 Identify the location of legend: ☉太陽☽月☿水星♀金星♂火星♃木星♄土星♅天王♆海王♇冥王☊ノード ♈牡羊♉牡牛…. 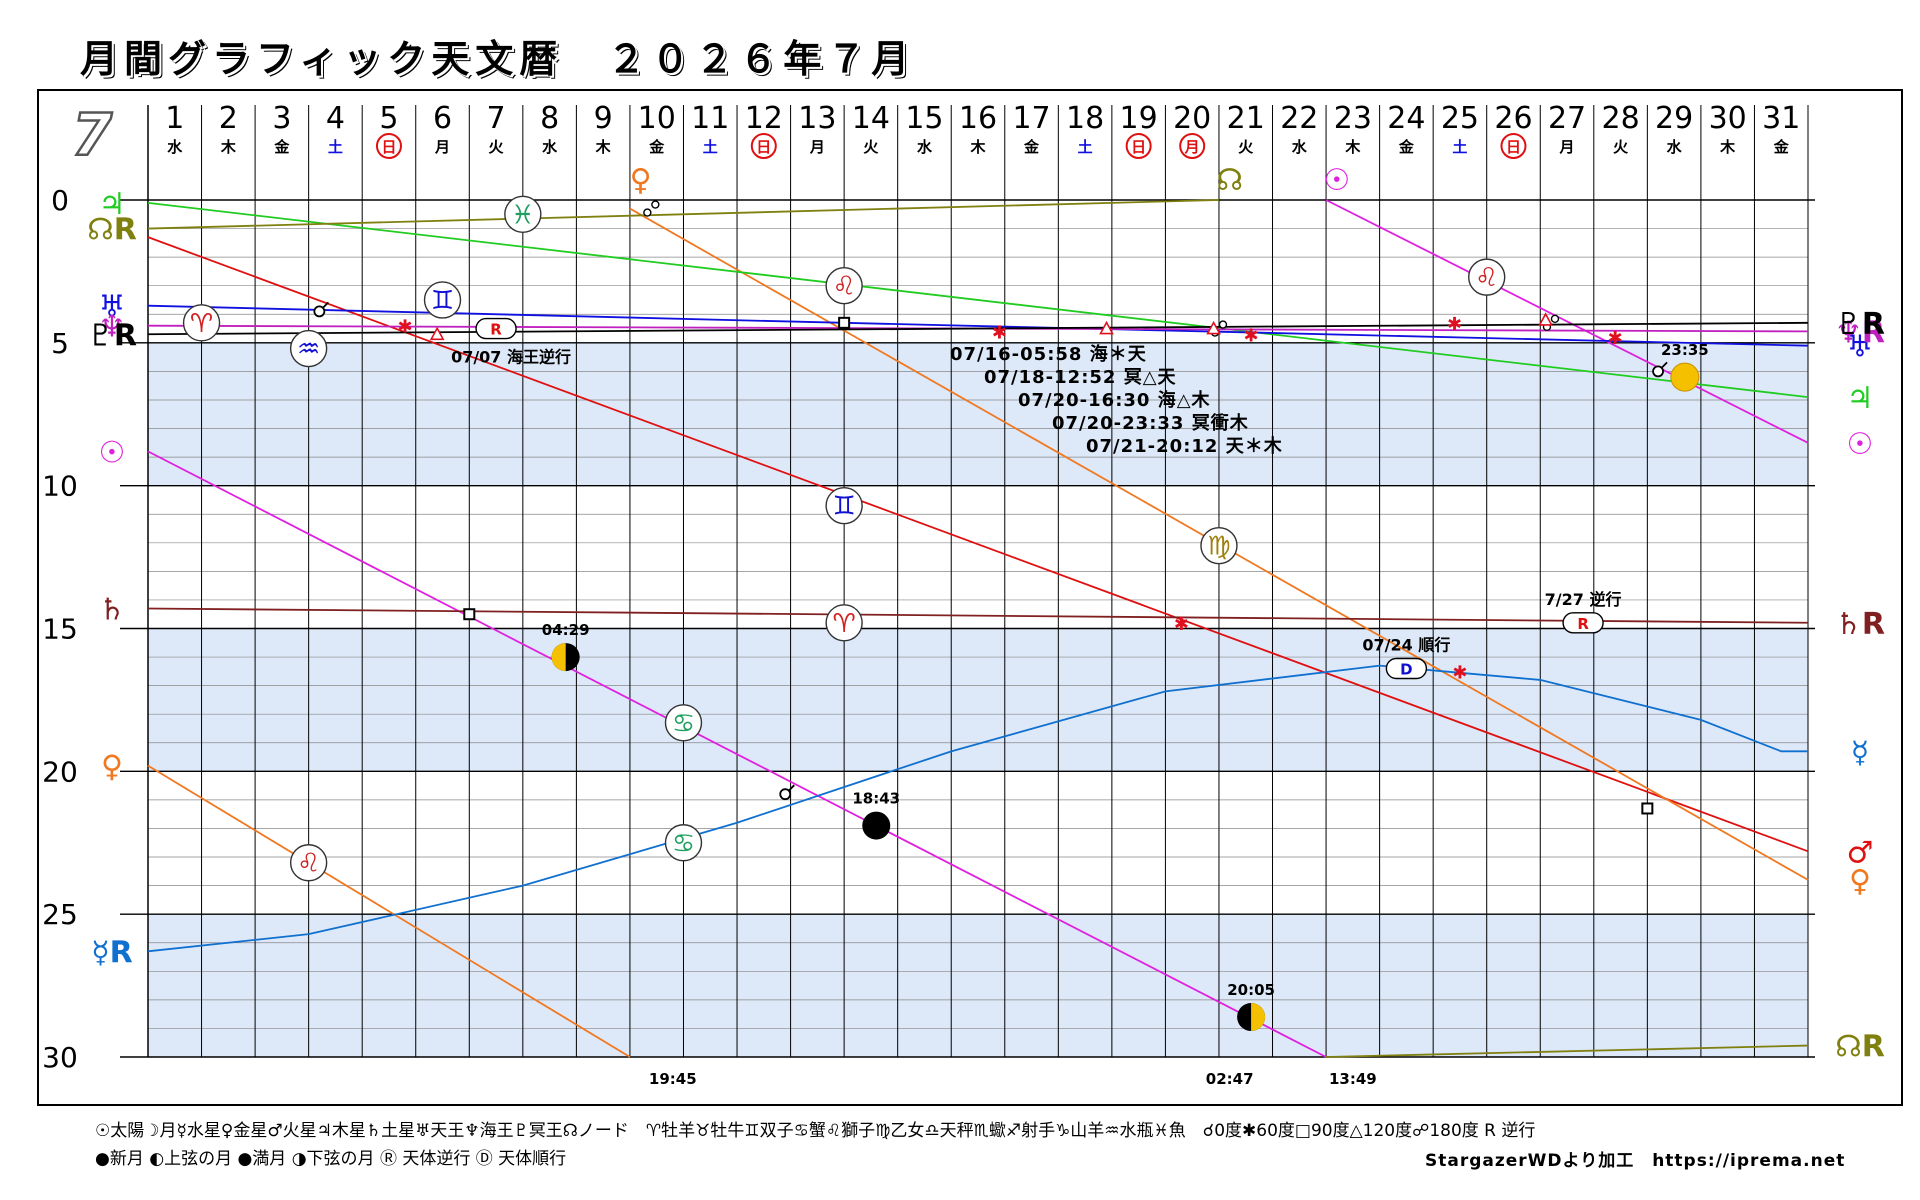
(815, 1145).